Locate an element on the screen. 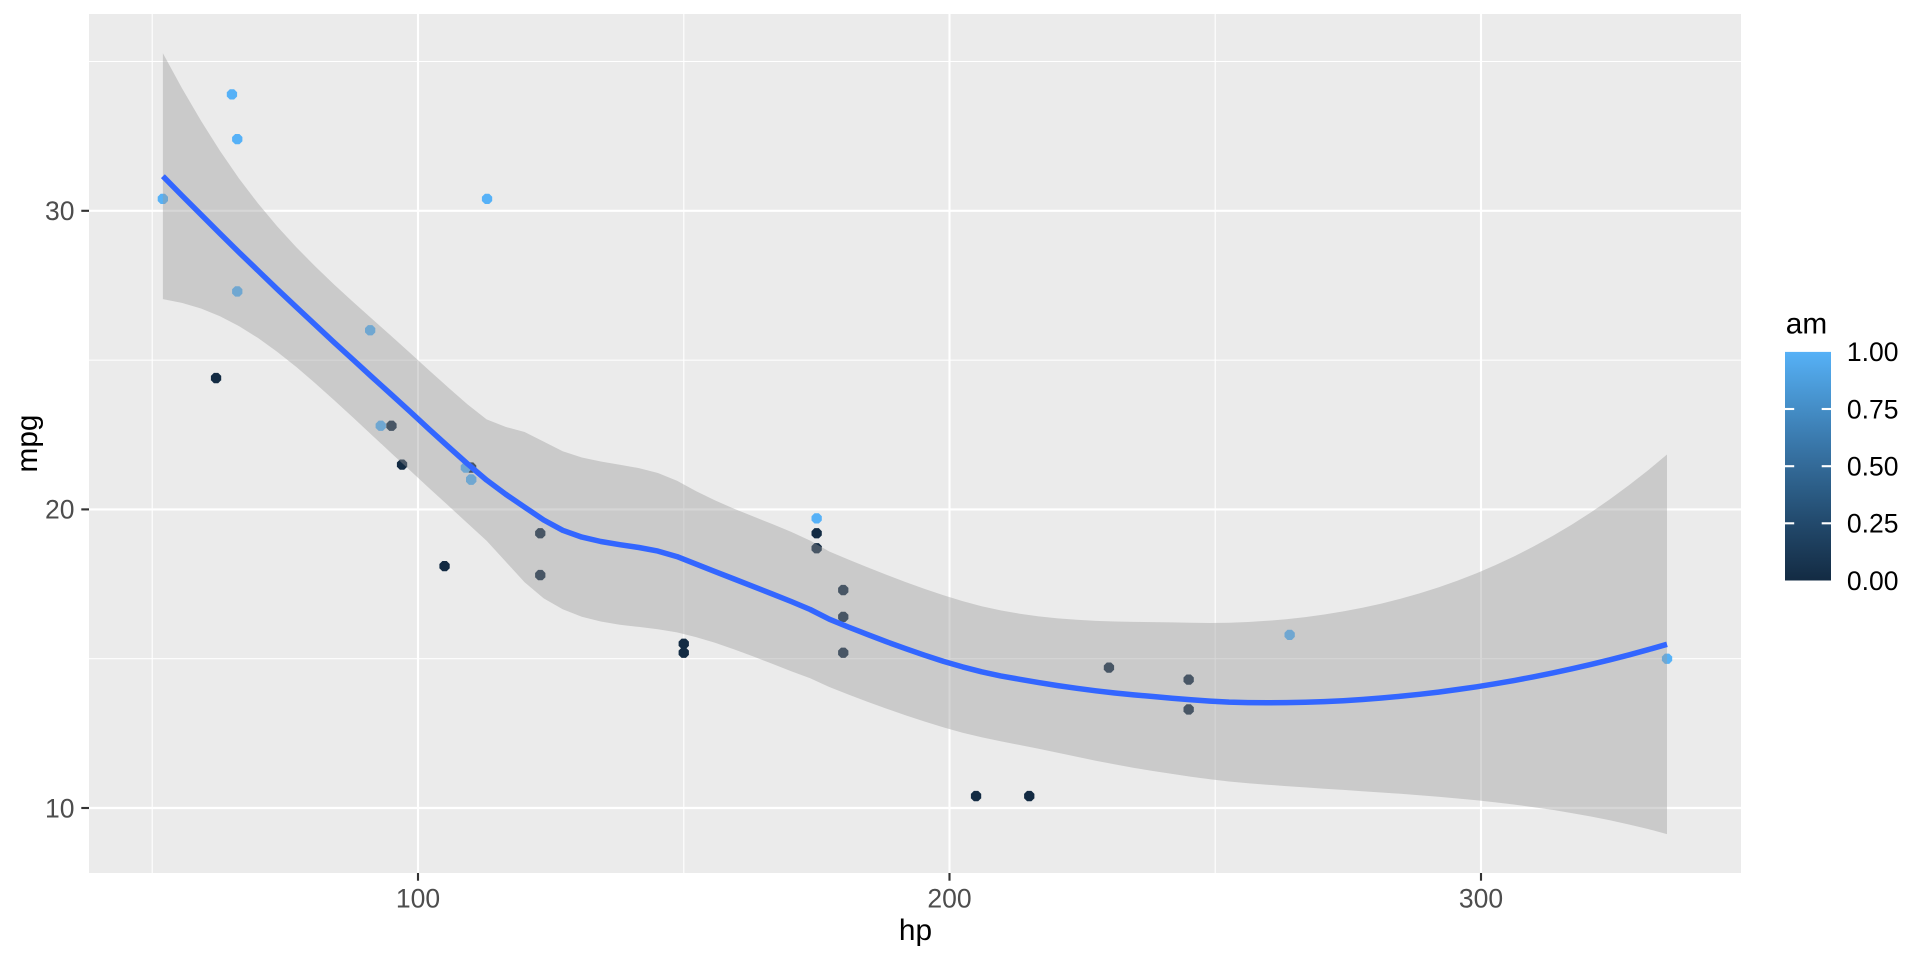 The image size is (1920, 960). svg-text: am is located at coordinates (1806, 323).